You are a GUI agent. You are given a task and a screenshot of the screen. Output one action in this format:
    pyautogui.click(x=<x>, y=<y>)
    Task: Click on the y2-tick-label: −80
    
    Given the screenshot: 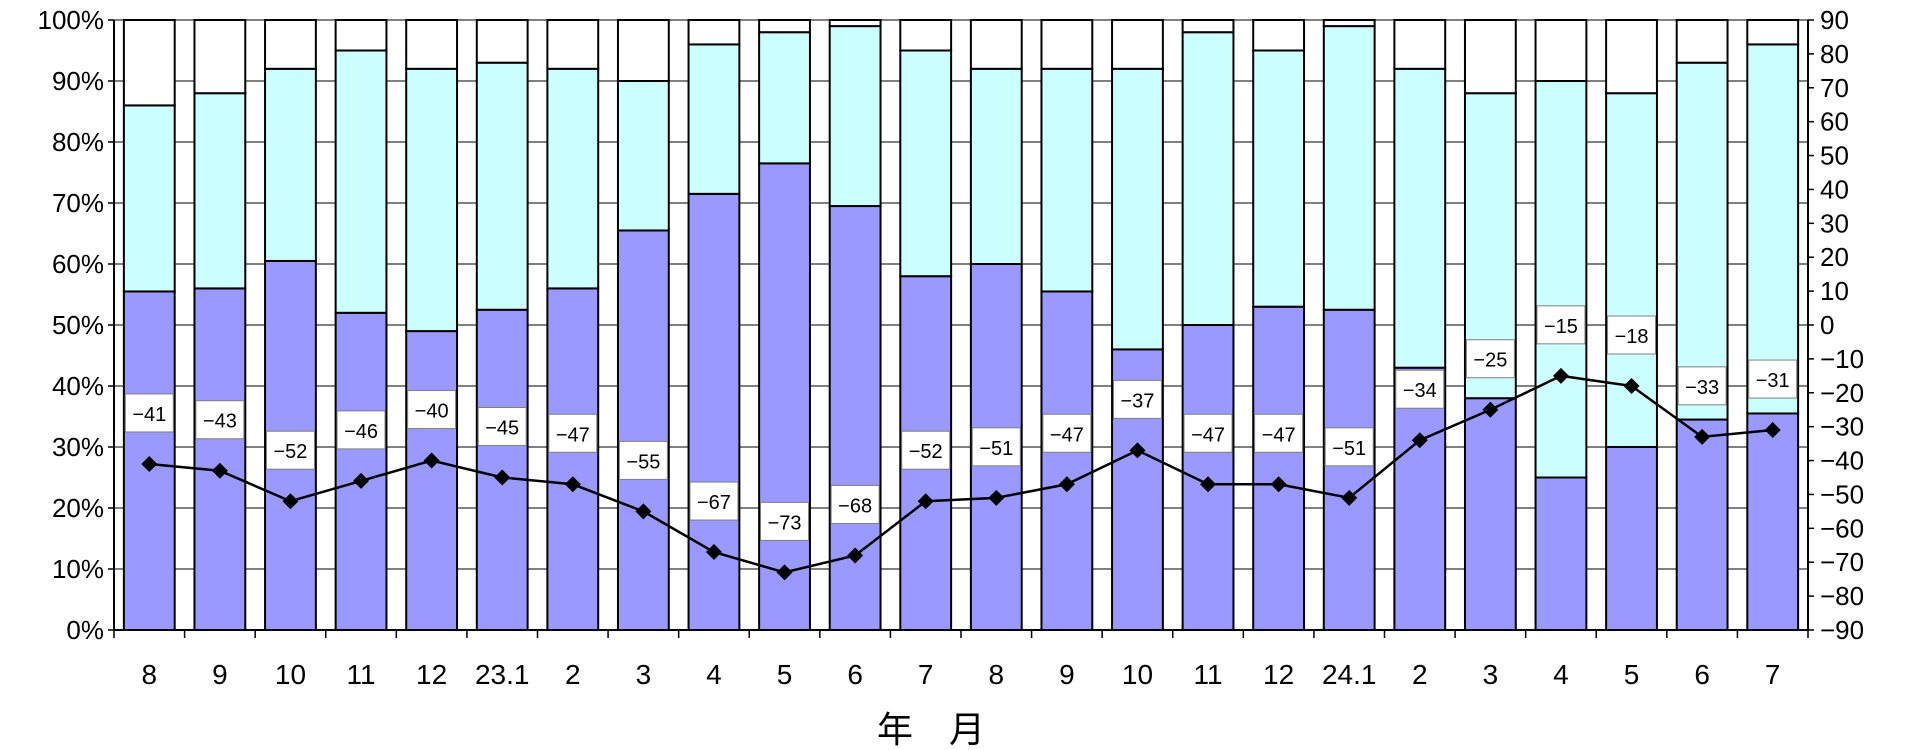 What is the action you would take?
    pyautogui.click(x=1842, y=596)
    